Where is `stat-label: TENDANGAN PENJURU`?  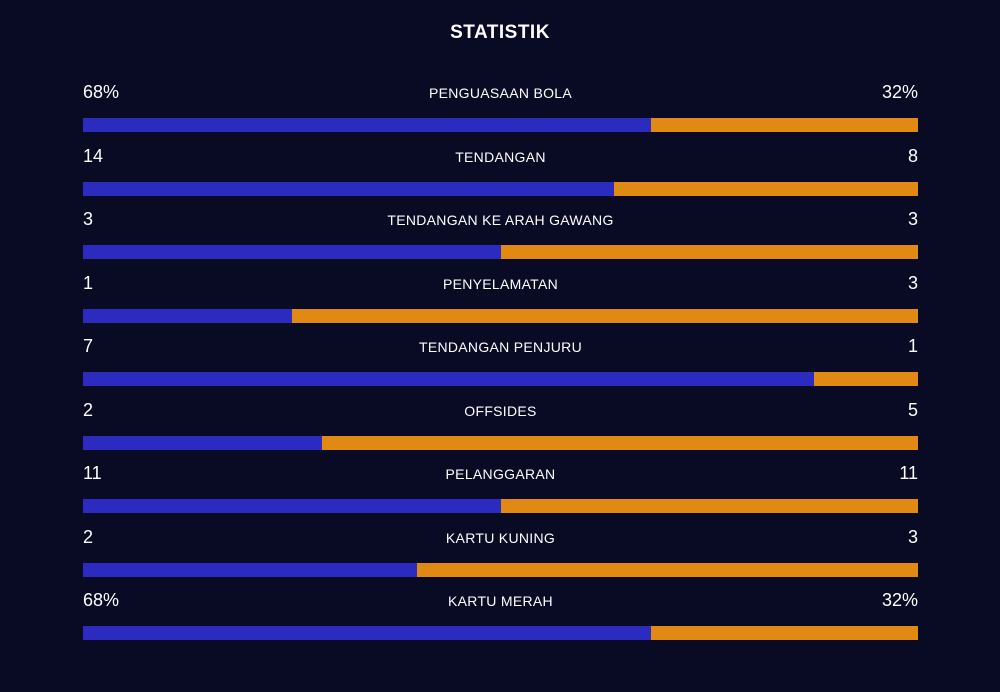 stat-label: TENDANGAN PENJURU is located at coordinates (500, 347).